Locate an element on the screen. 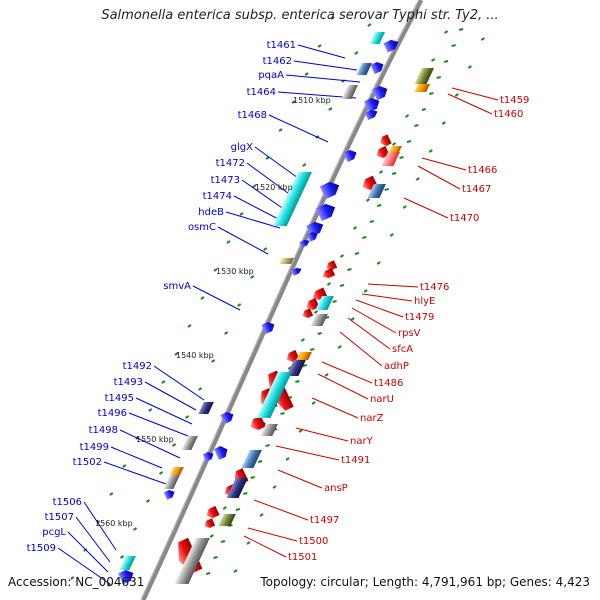 The width and height of the screenshot is (600, 600). forward-gene-tan is located at coordinates (286, 261).